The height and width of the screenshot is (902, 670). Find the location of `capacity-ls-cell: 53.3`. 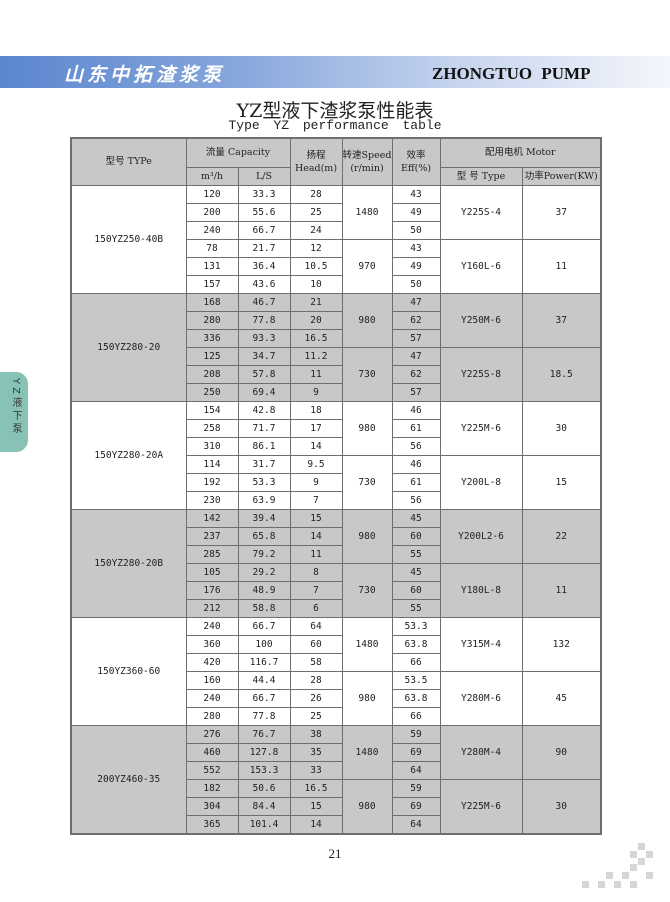

capacity-ls-cell: 53.3 is located at coordinates (264, 482).